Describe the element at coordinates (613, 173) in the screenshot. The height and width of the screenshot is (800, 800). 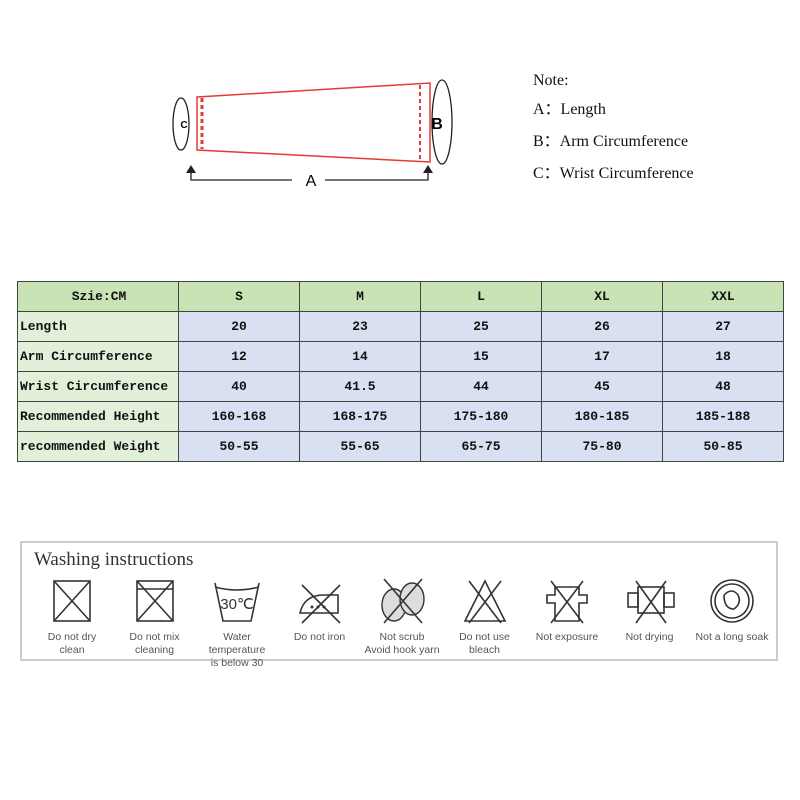
I see `note-wrist: C：Wrist Circumference` at that location.